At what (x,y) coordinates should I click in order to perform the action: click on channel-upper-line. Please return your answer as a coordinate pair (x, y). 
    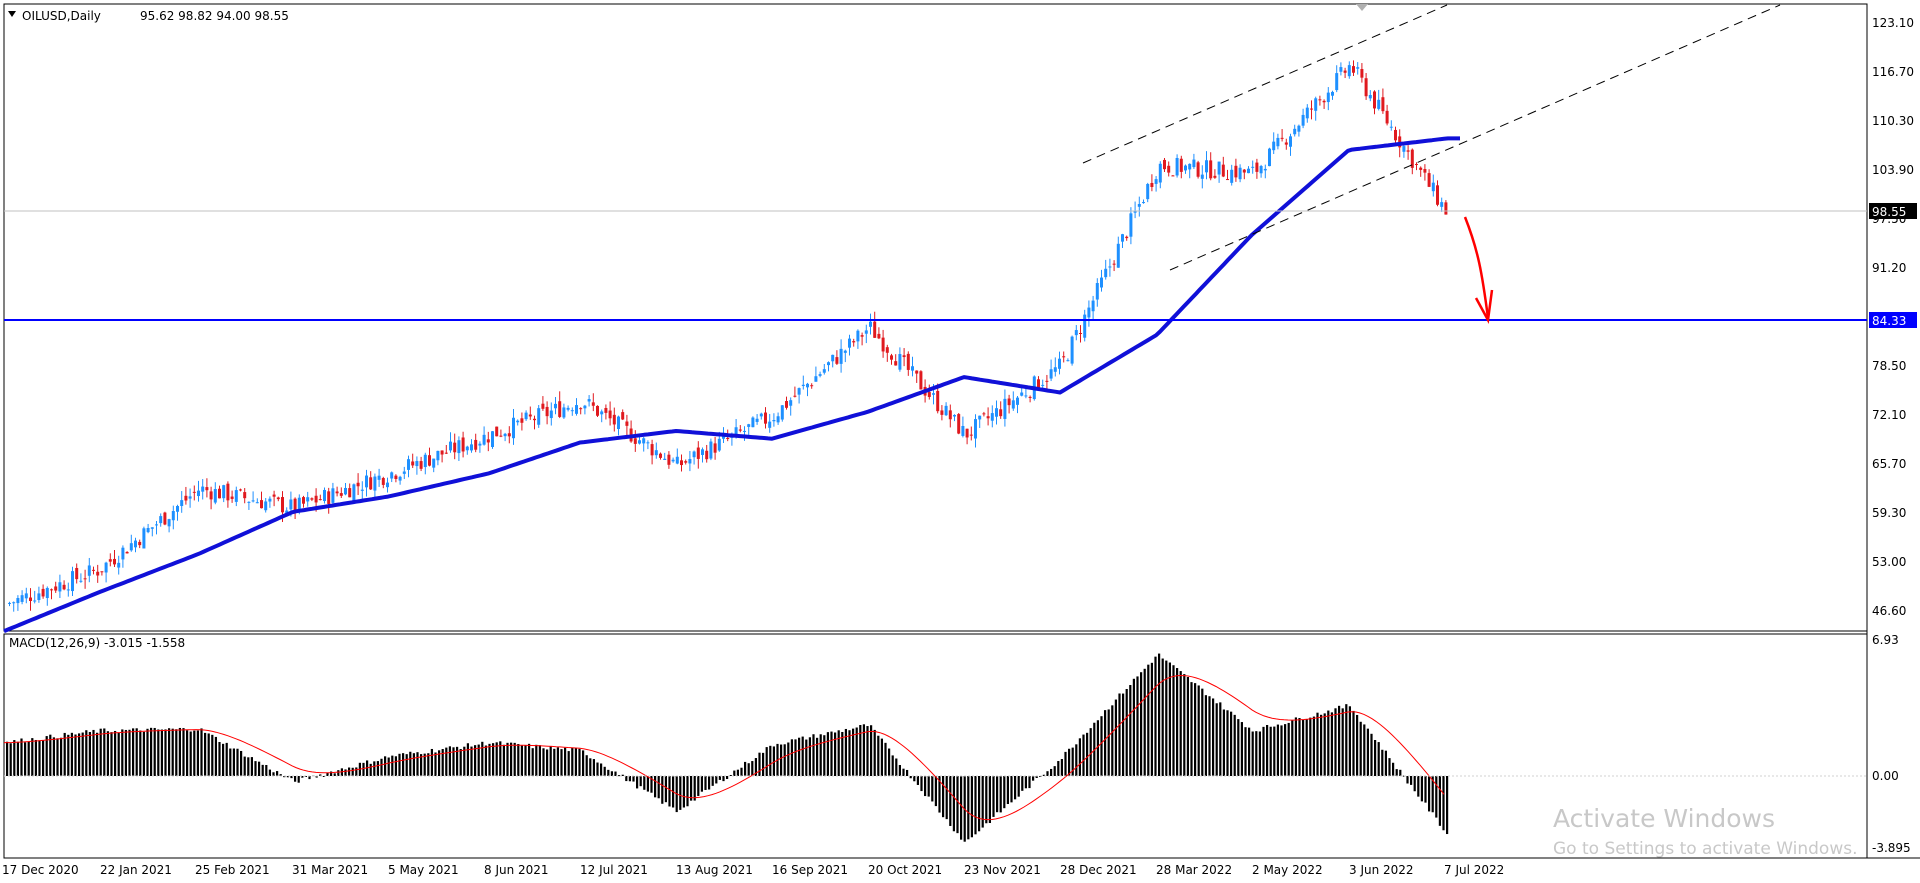
    Looking at the image, I should click on (1265, 84).